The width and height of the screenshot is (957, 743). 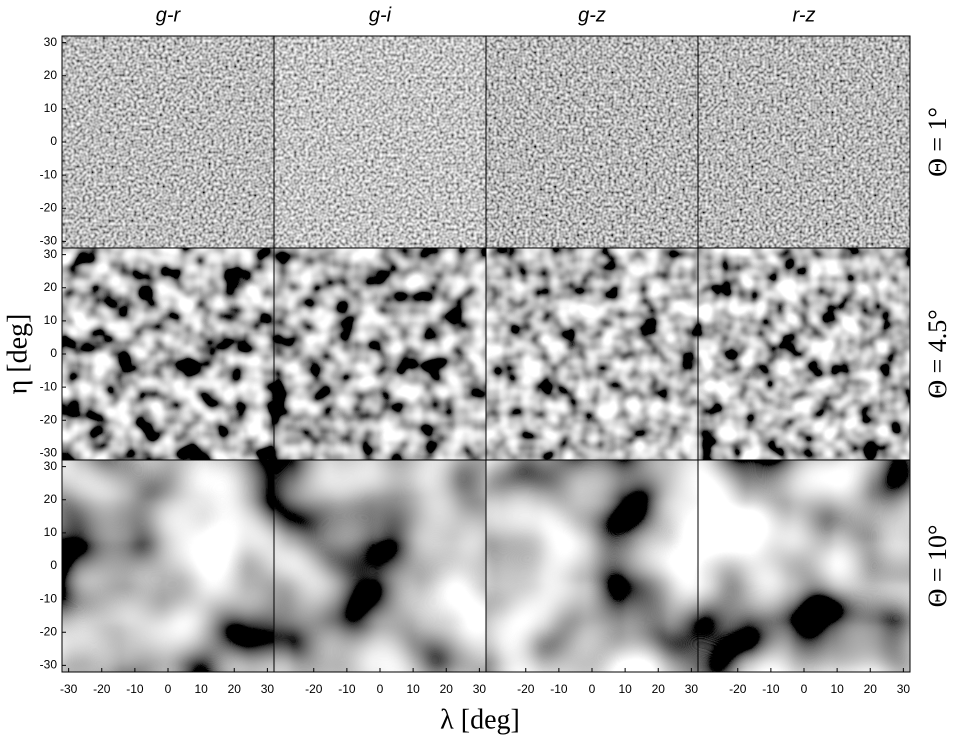 I want to click on column-title: g-z, so click(x=592, y=15).